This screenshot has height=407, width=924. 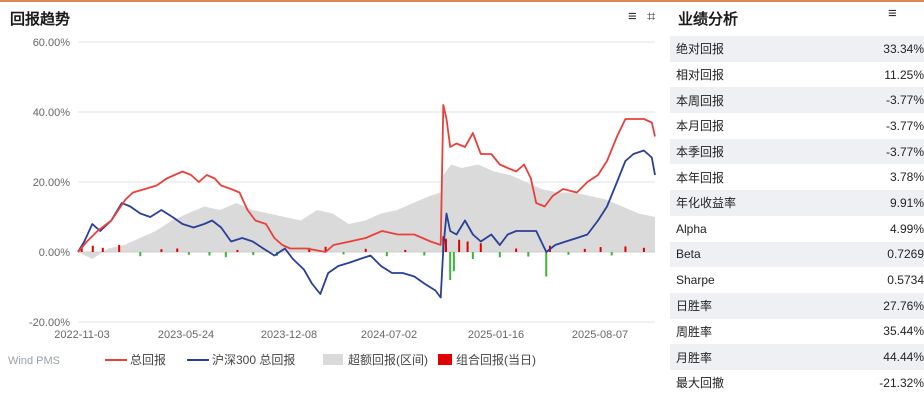 I want to click on x-tick-label: 2023-05-24, so click(x=186, y=335).